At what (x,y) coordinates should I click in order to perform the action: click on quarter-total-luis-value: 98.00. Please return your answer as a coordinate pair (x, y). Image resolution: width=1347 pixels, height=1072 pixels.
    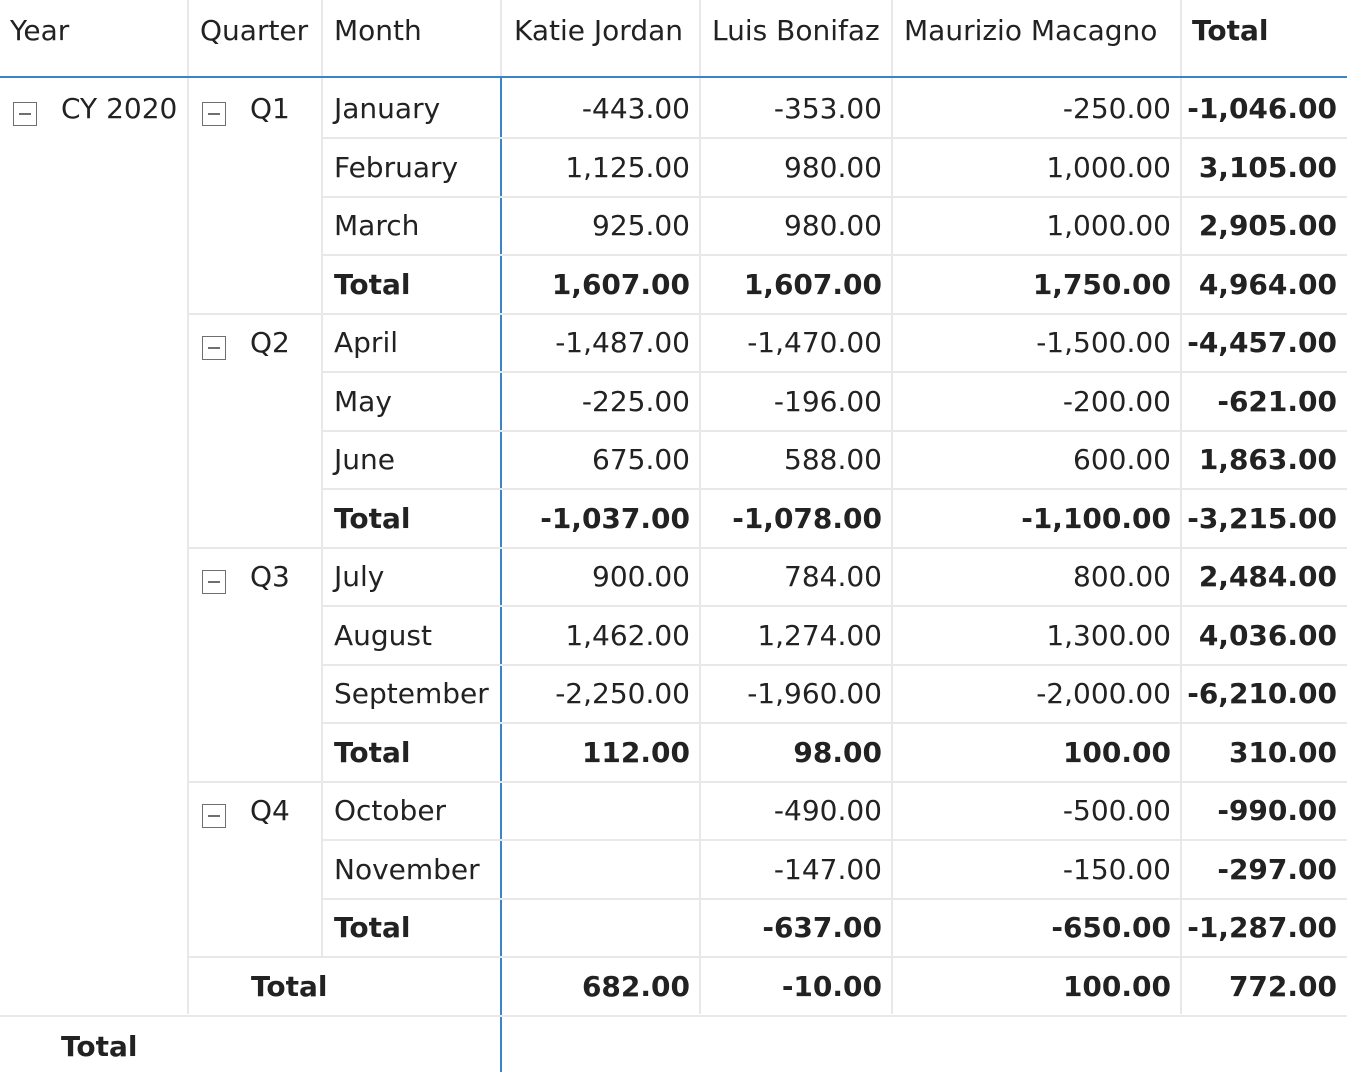
    Looking at the image, I should click on (837, 752).